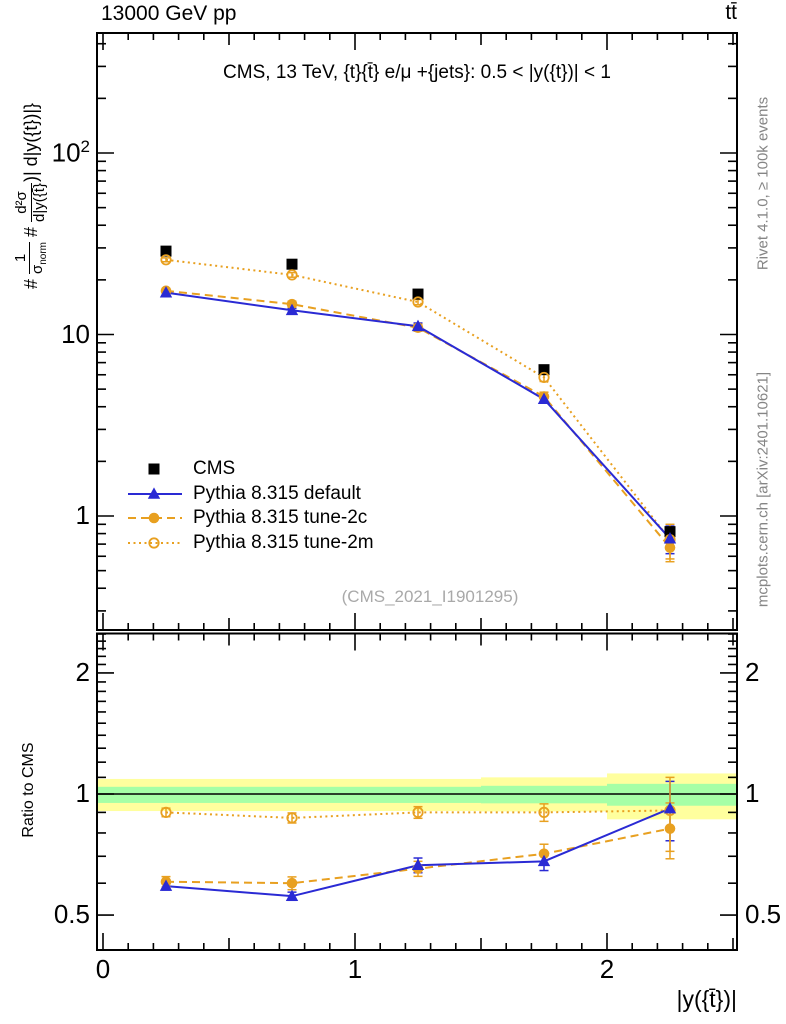 The width and height of the screenshot is (786, 1024). I want to click on x-tick-label: 2, so click(607, 969).